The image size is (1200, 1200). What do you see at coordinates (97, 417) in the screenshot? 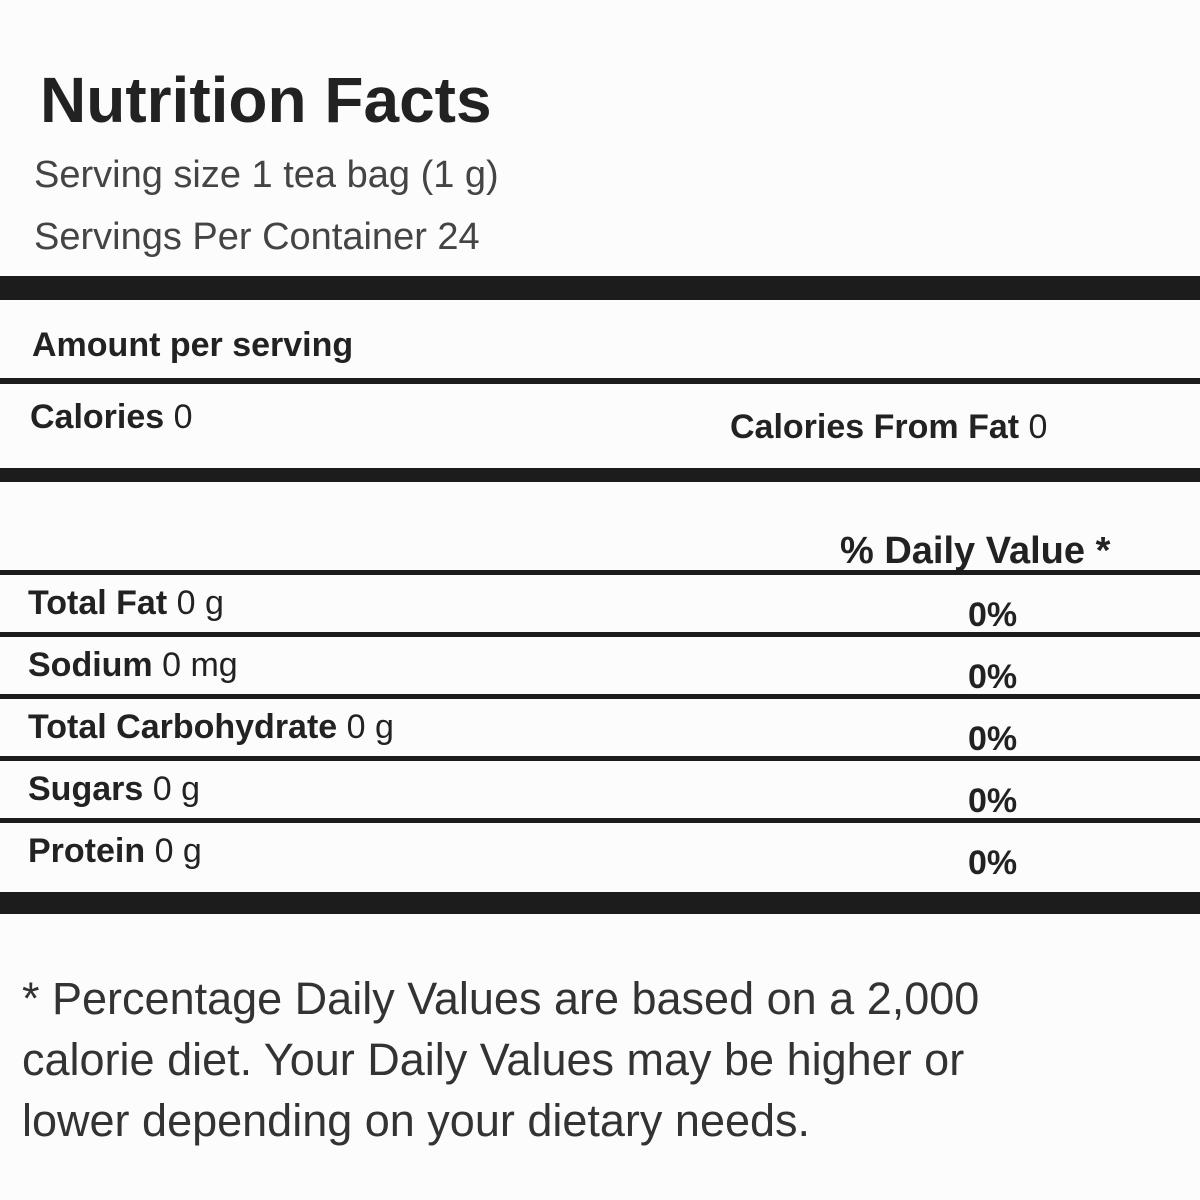
I see `calories-label: Calories` at bounding box center [97, 417].